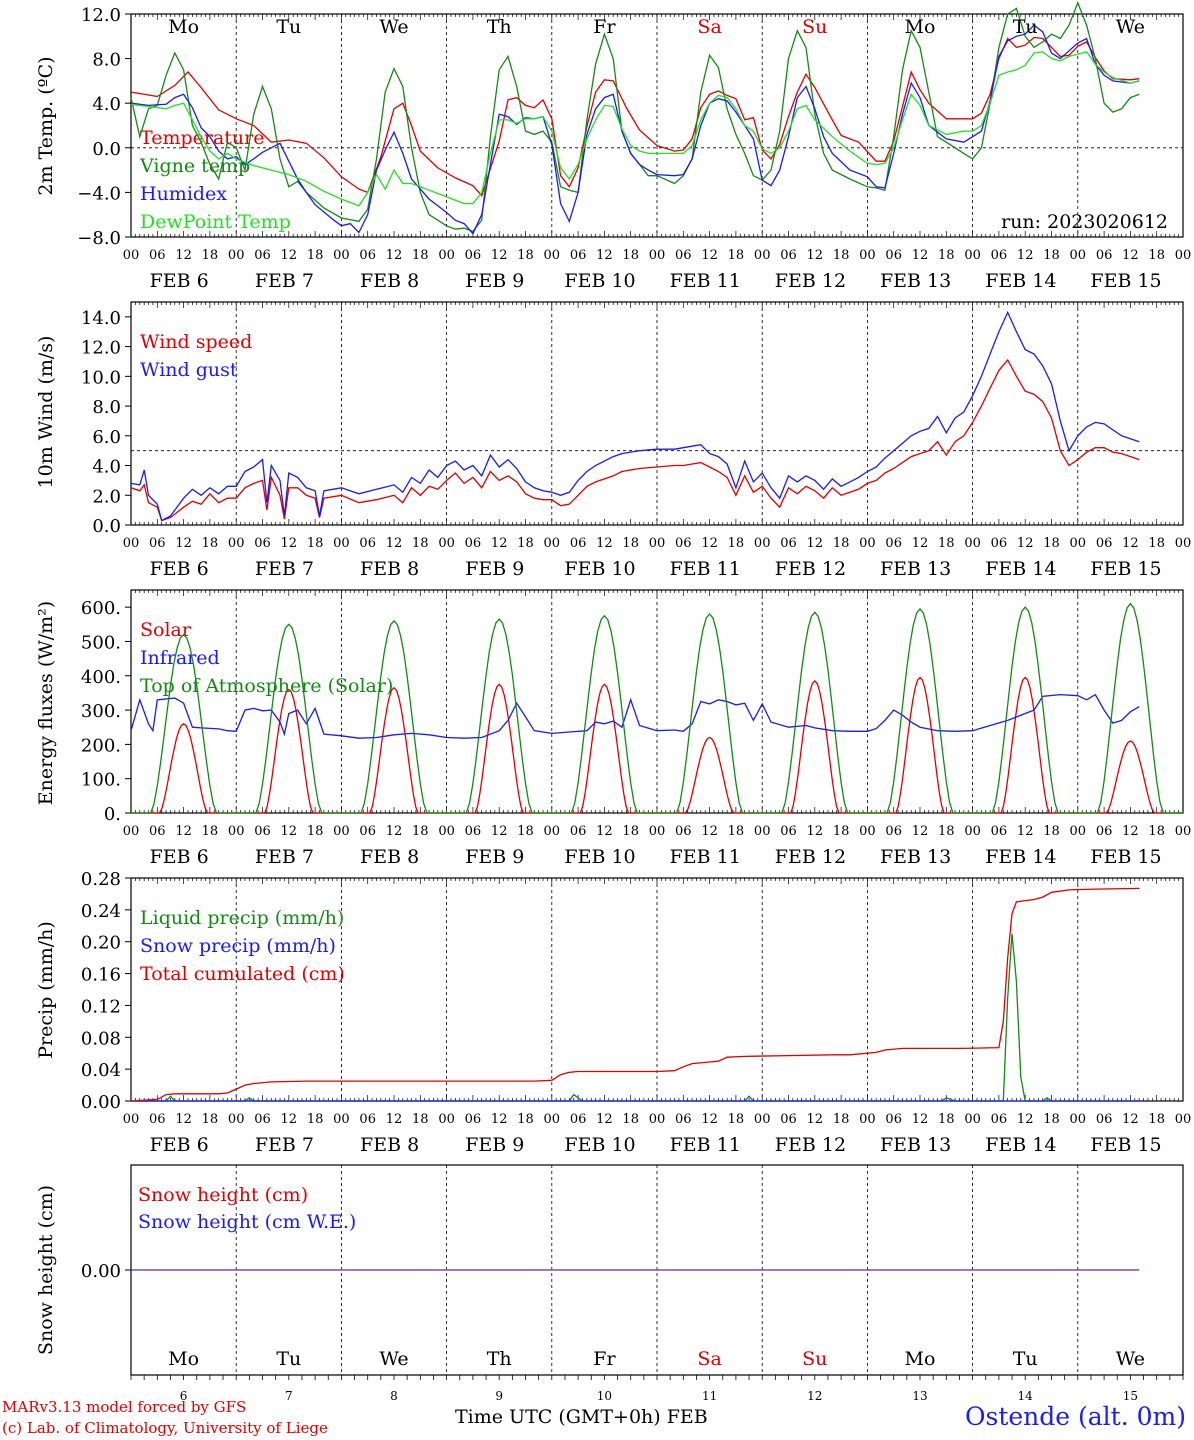 This screenshot has width=1194, height=1440. Describe the element at coordinates (635, 416) in the screenshot. I see `series-line-wind-gust` at that location.